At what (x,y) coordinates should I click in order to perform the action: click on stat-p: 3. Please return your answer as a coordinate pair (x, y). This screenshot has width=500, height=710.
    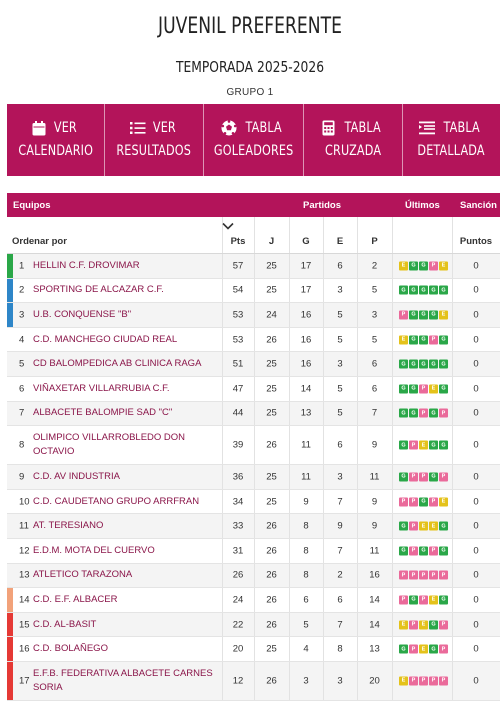
    Looking at the image, I should click on (374, 315).